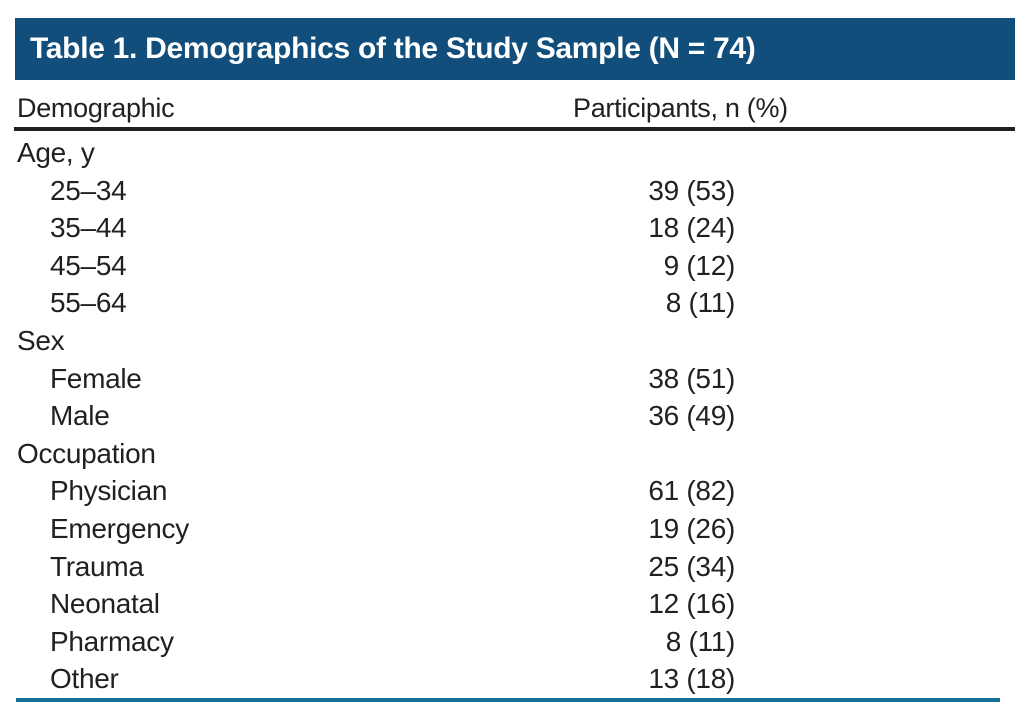  I want to click on column-header-participants: Participants, n (%), so click(680, 108).